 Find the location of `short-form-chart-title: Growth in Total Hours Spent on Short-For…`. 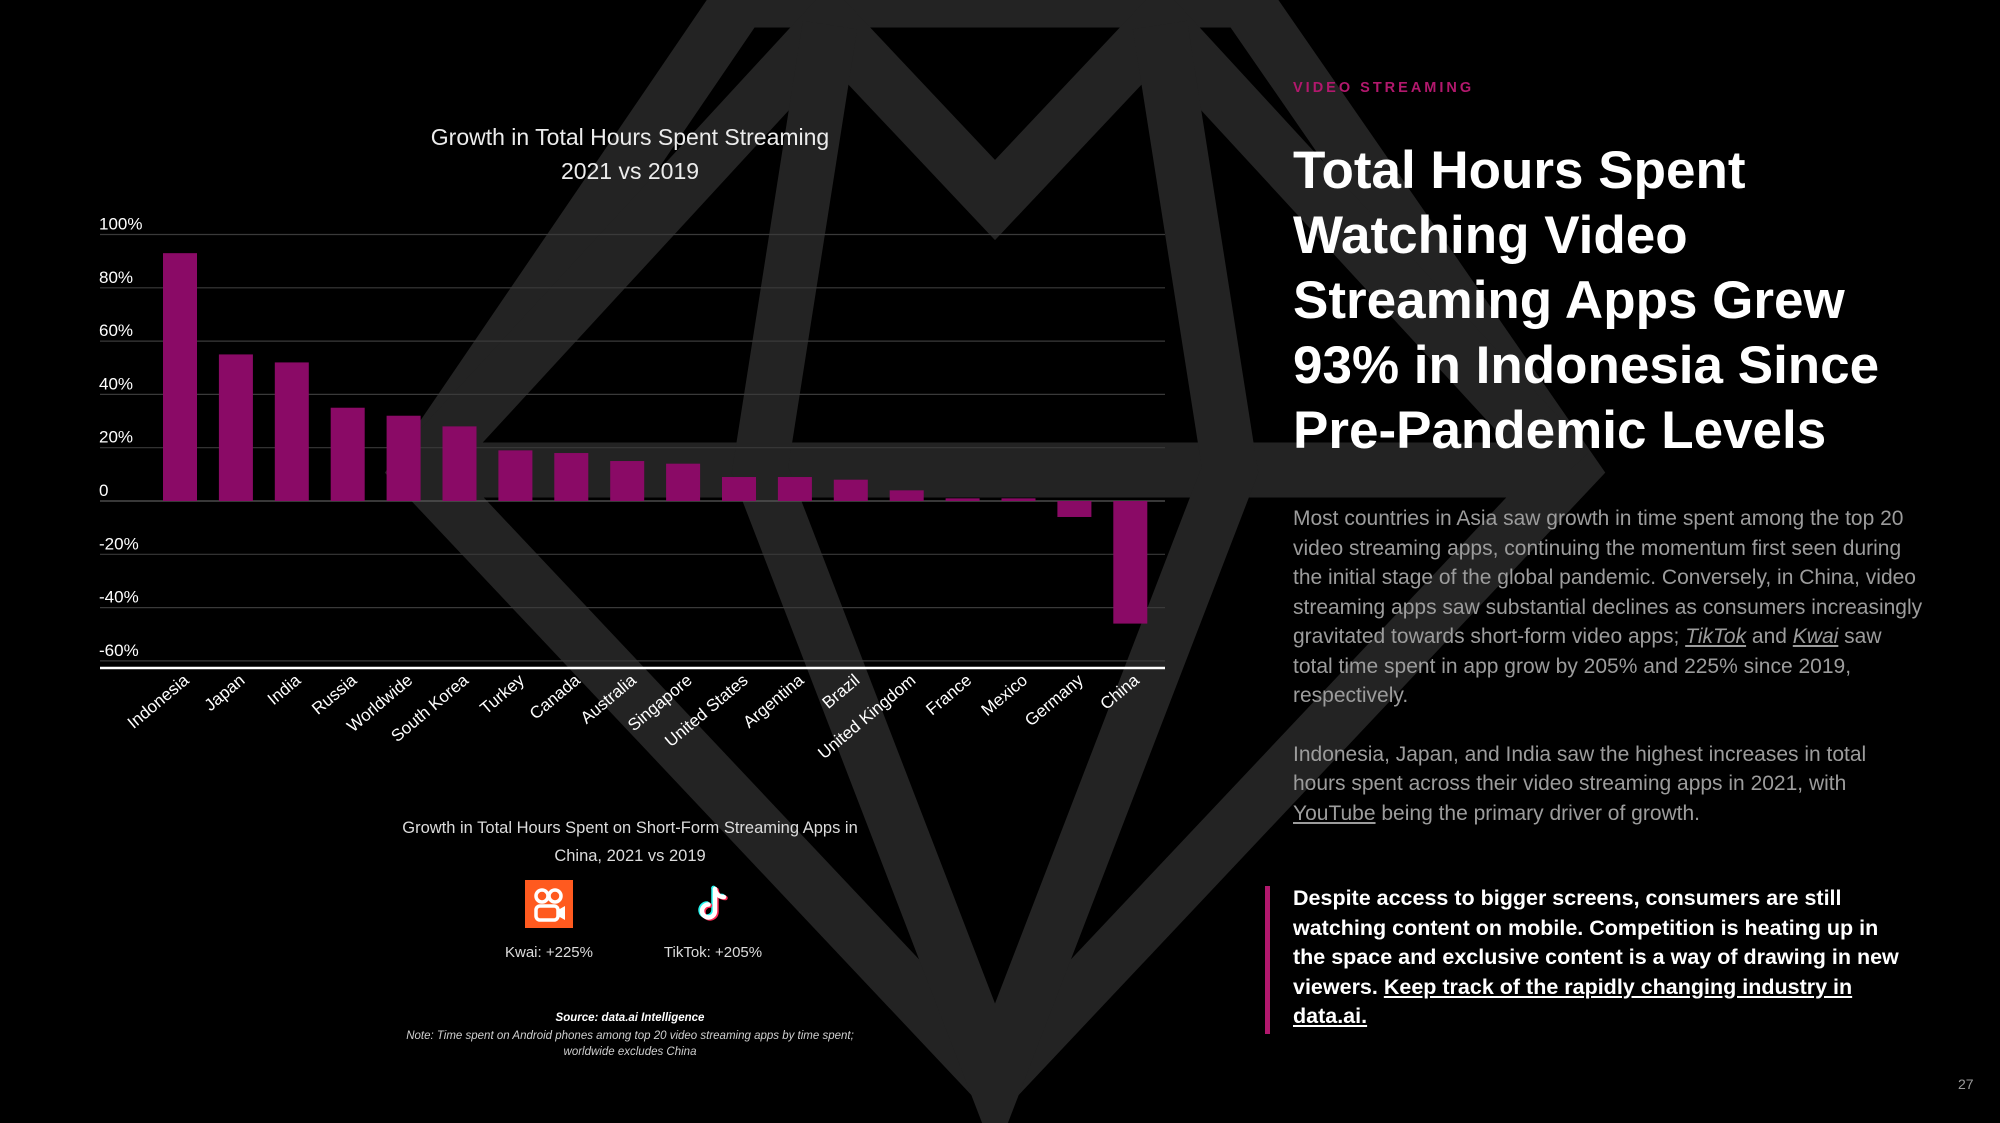

short-form-chart-title: Growth in Total Hours Spent on Short-For… is located at coordinates (630, 842).